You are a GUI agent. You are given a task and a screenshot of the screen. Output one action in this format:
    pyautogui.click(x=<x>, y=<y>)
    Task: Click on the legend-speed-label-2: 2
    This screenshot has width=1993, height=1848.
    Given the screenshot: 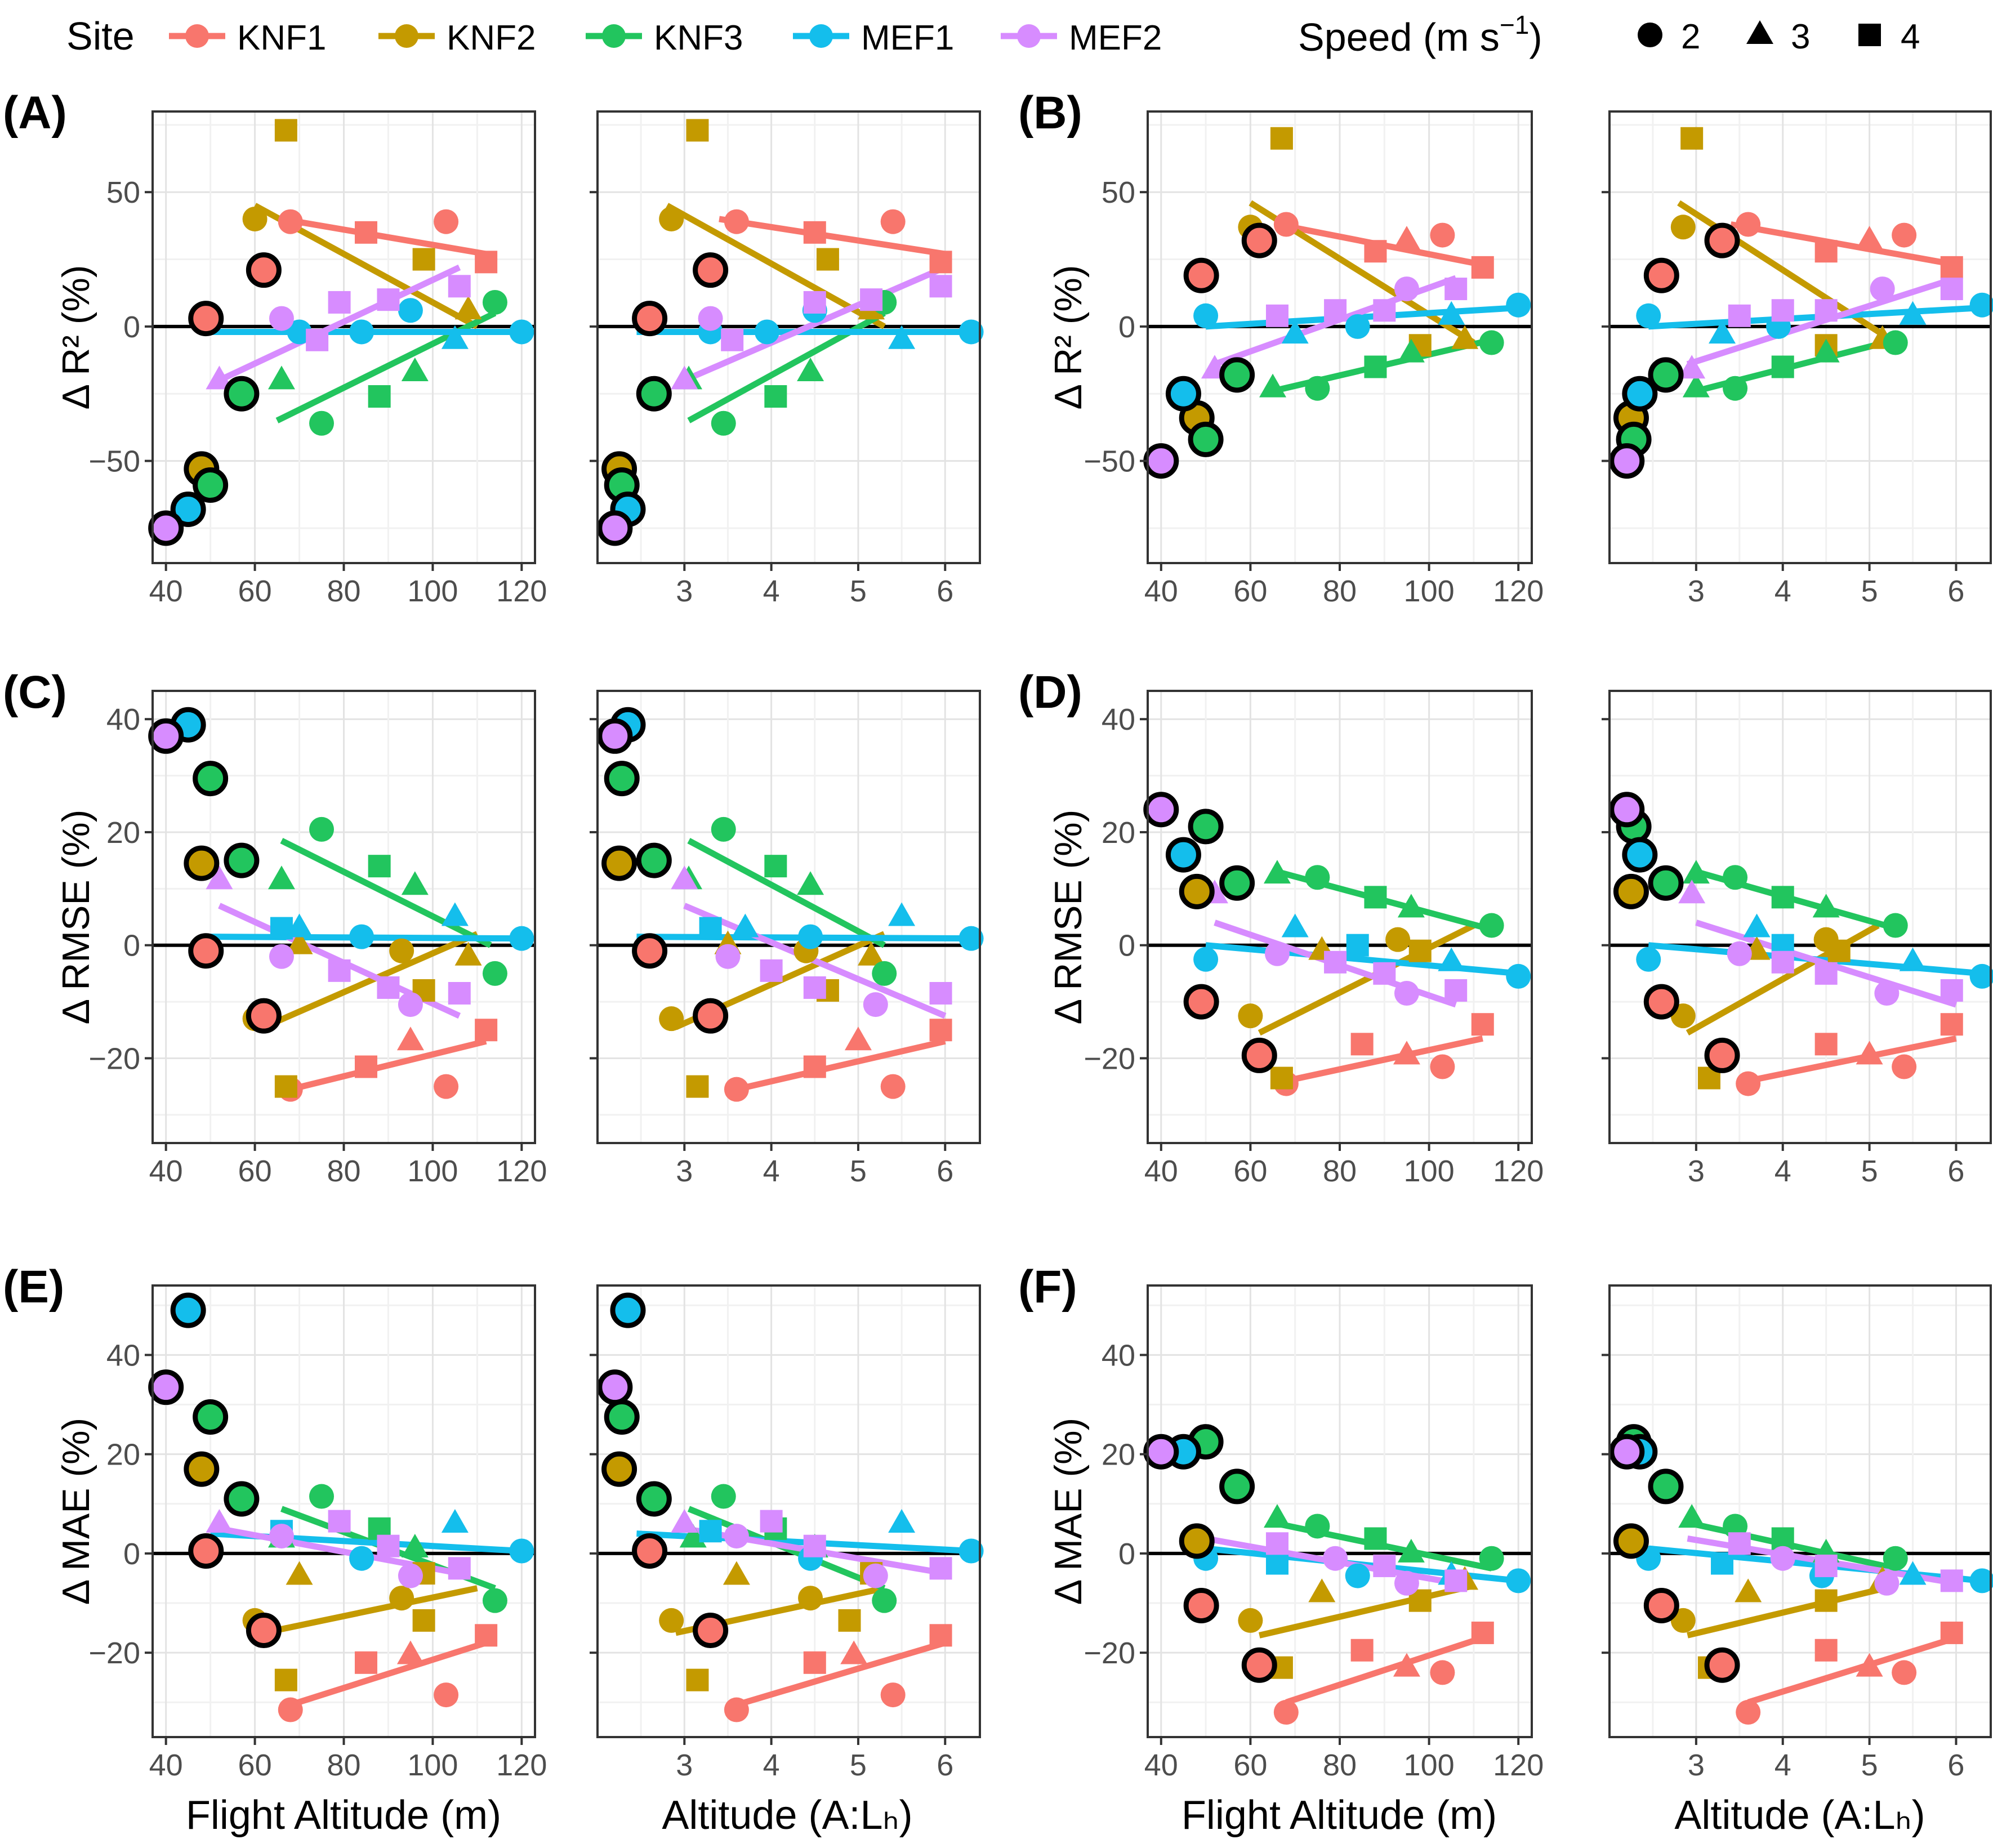 What is the action you would take?
    pyautogui.click(x=1690, y=37)
    